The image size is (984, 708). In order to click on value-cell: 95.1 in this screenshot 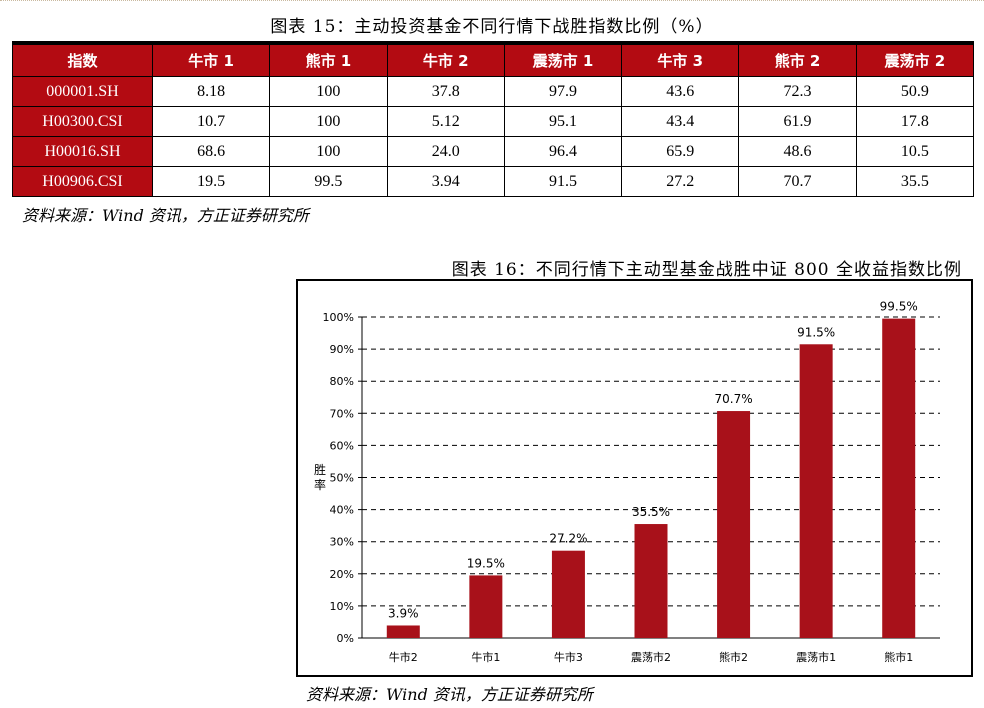, I will do `click(563, 121)`.